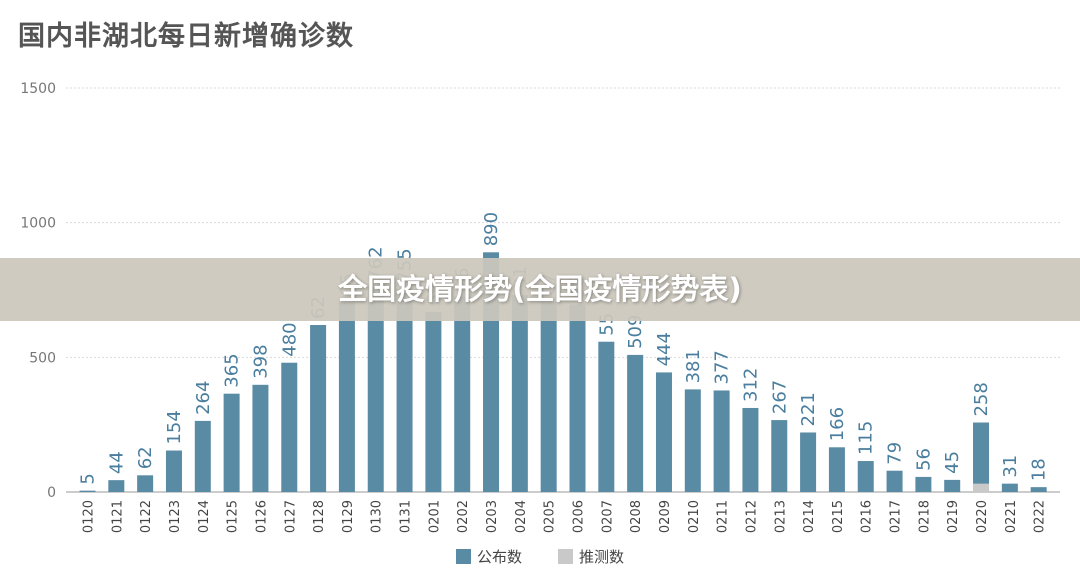 The height and width of the screenshot is (581, 1080). What do you see at coordinates (723, 516) in the screenshot?
I see `x-tick-label-0211: 0211` at bounding box center [723, 516].